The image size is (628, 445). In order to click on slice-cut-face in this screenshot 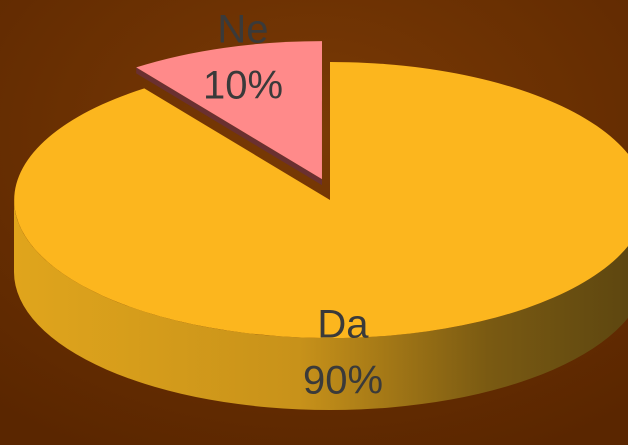, I will do `click(229, 126)`.